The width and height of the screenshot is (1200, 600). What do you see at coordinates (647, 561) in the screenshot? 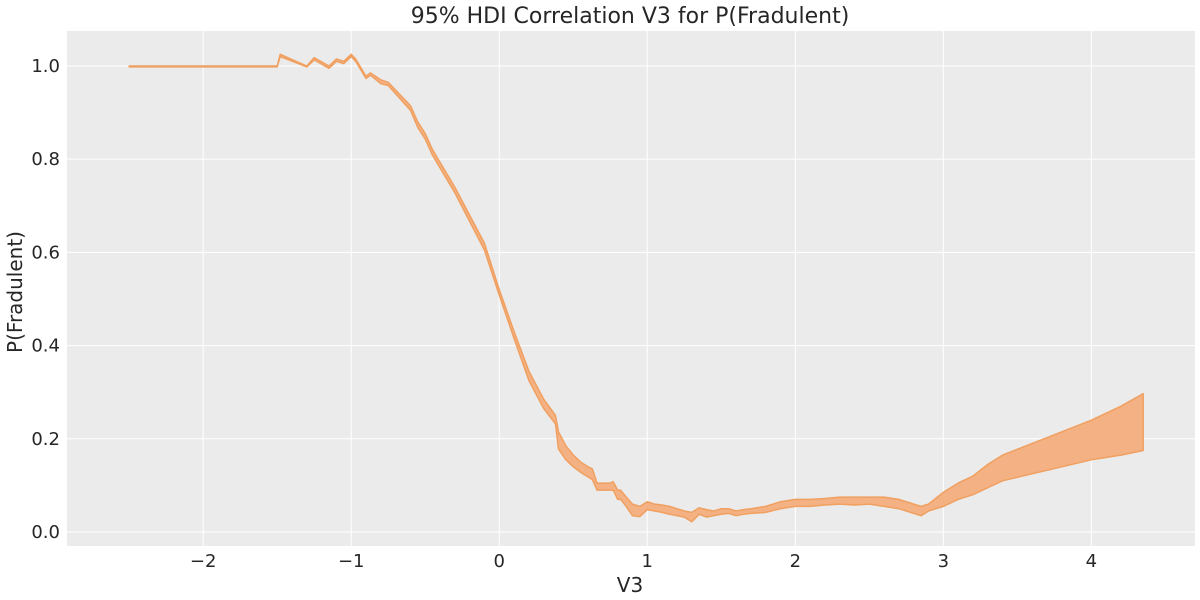
I see `x-tick-label: 1` at bounding box center [647, 561].